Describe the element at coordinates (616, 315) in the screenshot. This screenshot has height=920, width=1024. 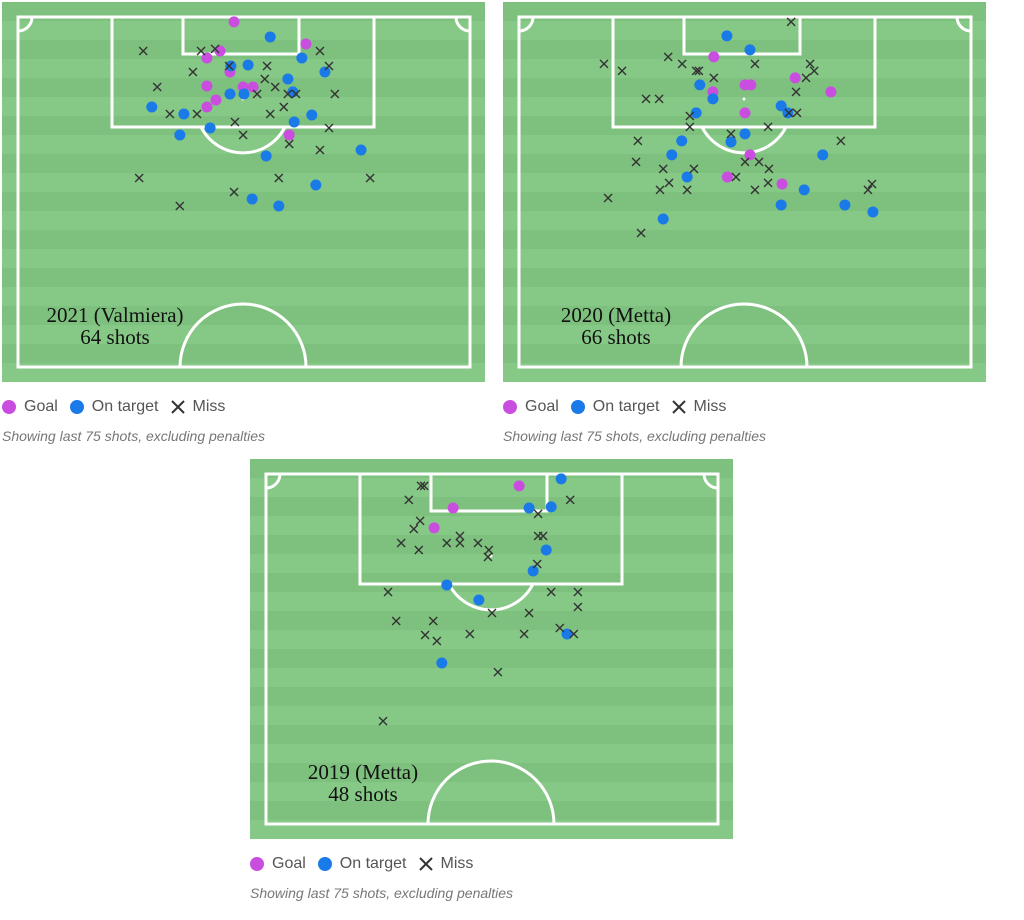
I see `season-label: 2020 (Metta)` at that location.